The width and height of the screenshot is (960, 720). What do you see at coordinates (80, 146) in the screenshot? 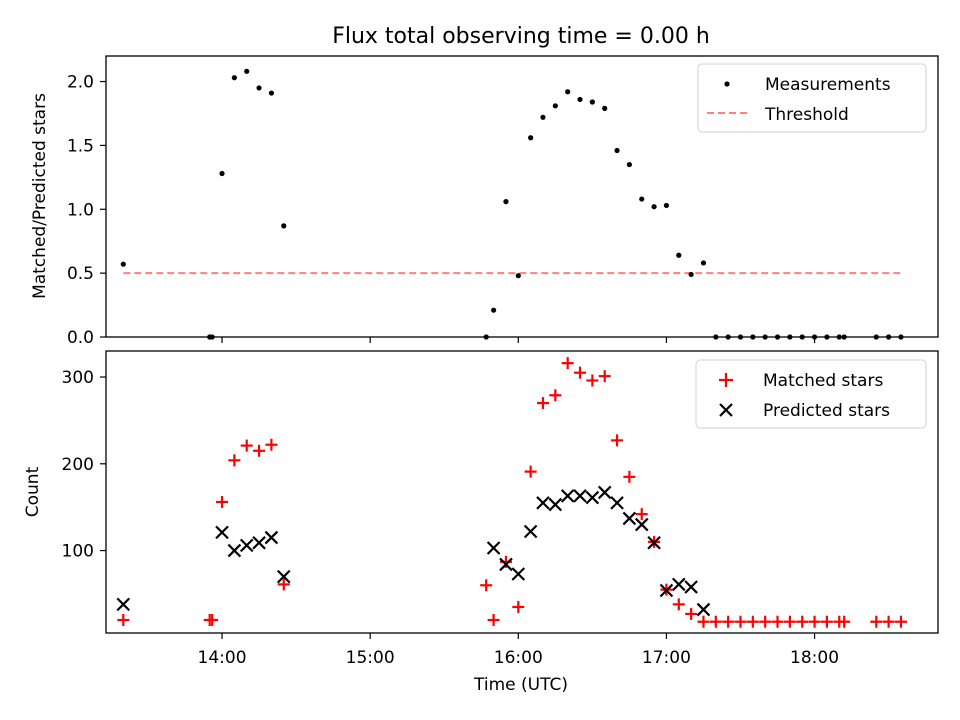
I see `ratio-y-tick-label: 1.5` at bounding box center [80, 146].